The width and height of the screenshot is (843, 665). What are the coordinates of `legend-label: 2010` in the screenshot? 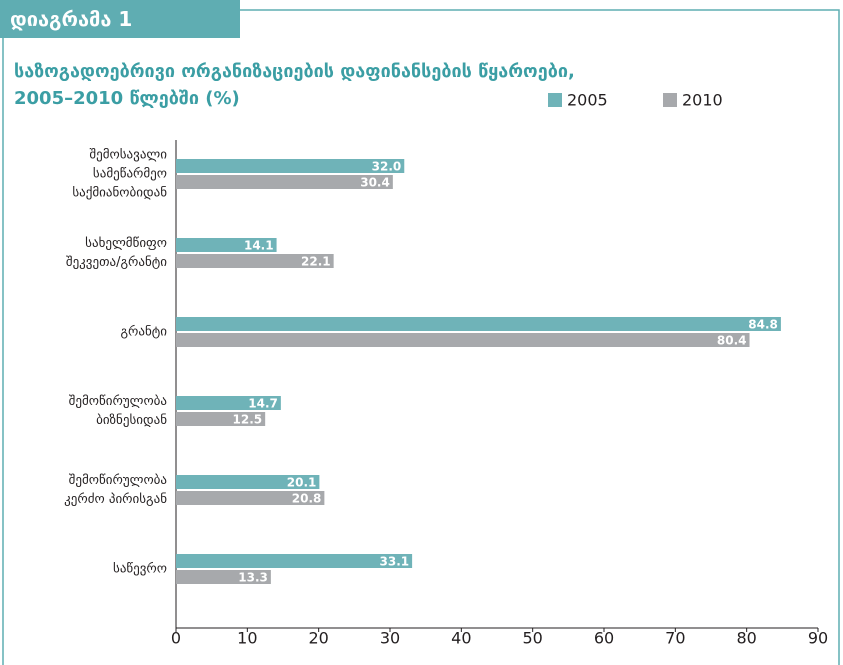 It's located at (702, 100).